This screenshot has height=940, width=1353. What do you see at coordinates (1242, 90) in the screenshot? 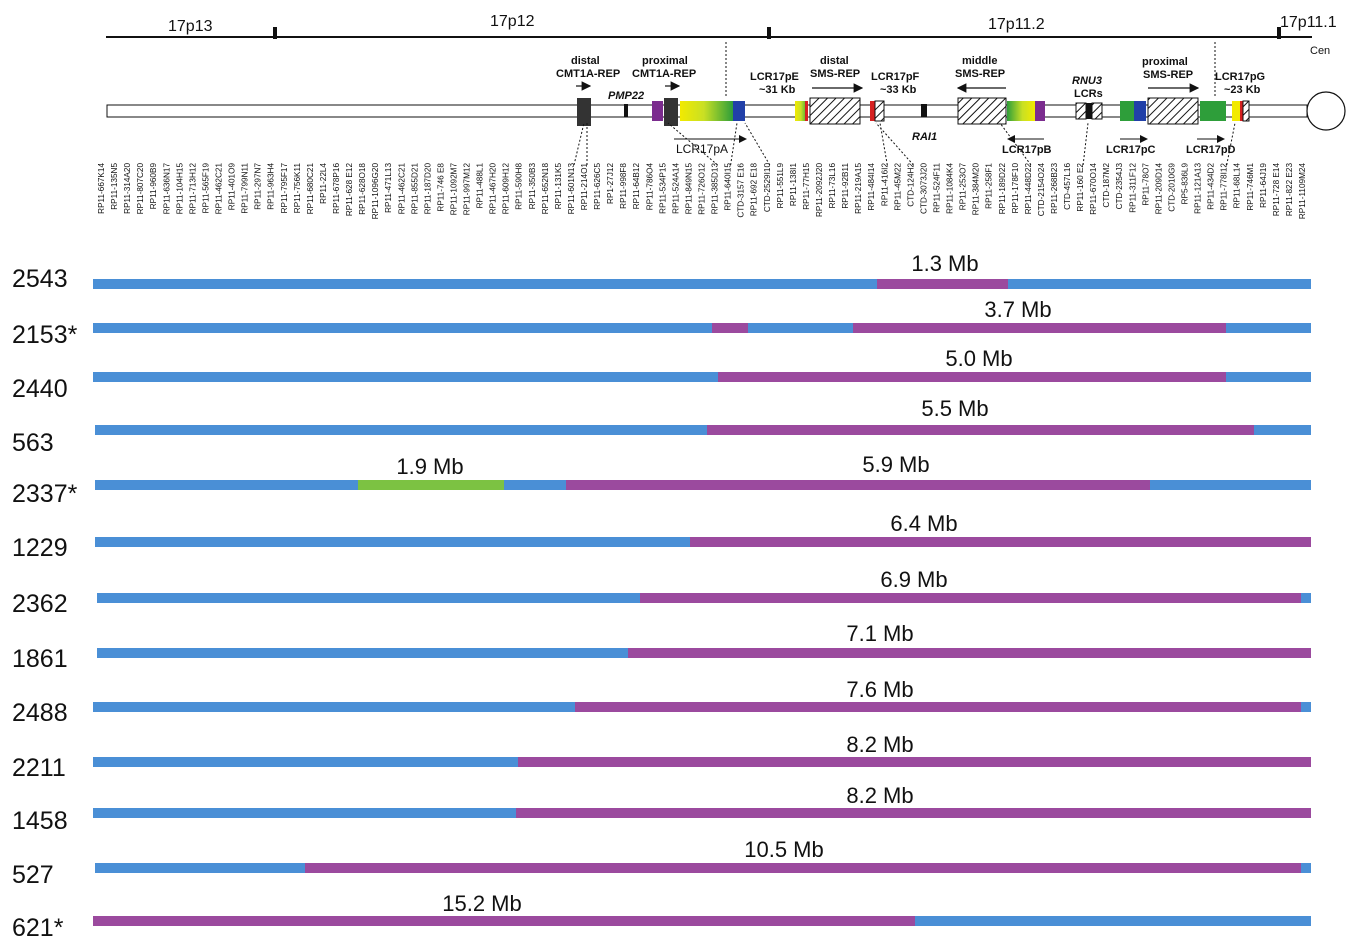
I see `lcr17pg-label-2: ~23 Kb` at bounding box center [1242, 90].